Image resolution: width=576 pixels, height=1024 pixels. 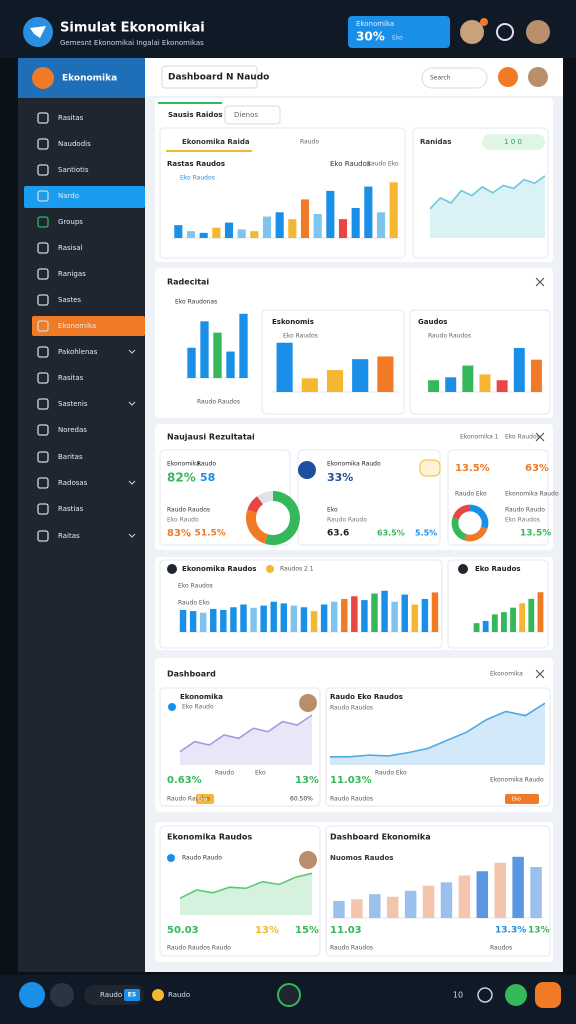 I want to click on label: 1 0 0, so click(x=513, y=142).